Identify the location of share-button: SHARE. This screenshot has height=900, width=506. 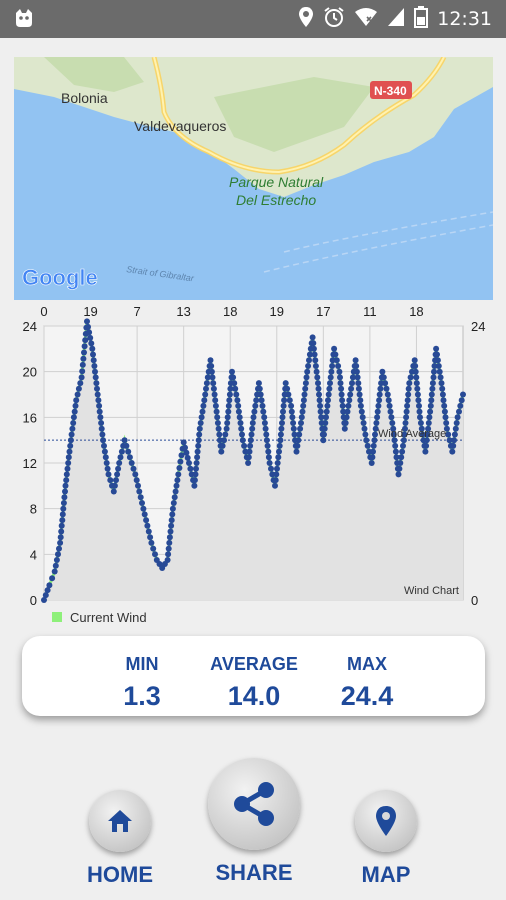
(254, 822).